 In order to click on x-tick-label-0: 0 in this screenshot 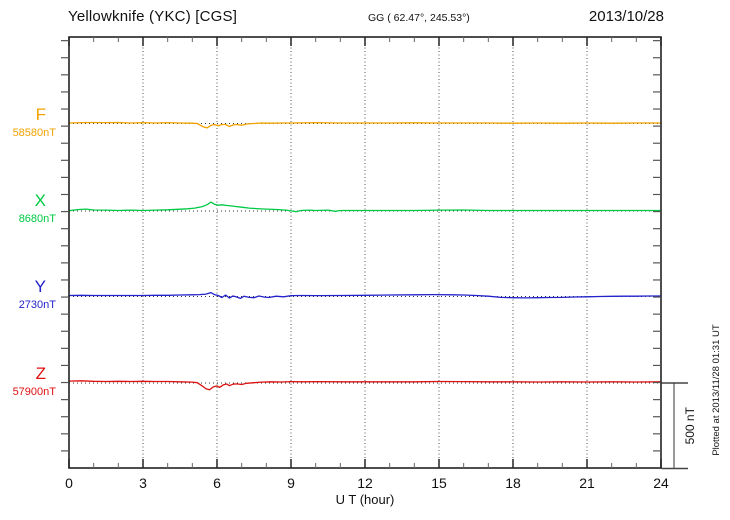, I will do `click(69, 483)`.